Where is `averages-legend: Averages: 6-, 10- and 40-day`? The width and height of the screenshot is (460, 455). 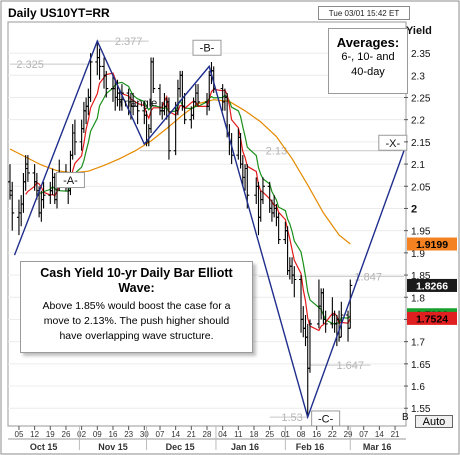 averages-legend: Averages: 6-, 10- and 40-day is located at coordinates (368, 61).